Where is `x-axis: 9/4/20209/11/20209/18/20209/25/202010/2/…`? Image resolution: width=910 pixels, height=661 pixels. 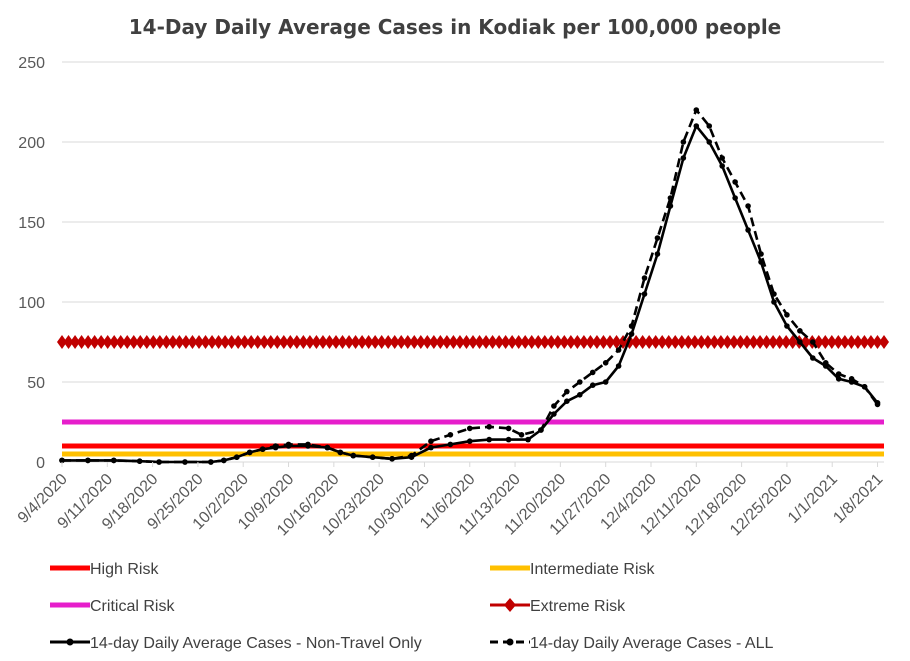
x-axis: 9/4/20209/11/20209/18/20209/25/202010/2/… is located at coordinates (450, 500).